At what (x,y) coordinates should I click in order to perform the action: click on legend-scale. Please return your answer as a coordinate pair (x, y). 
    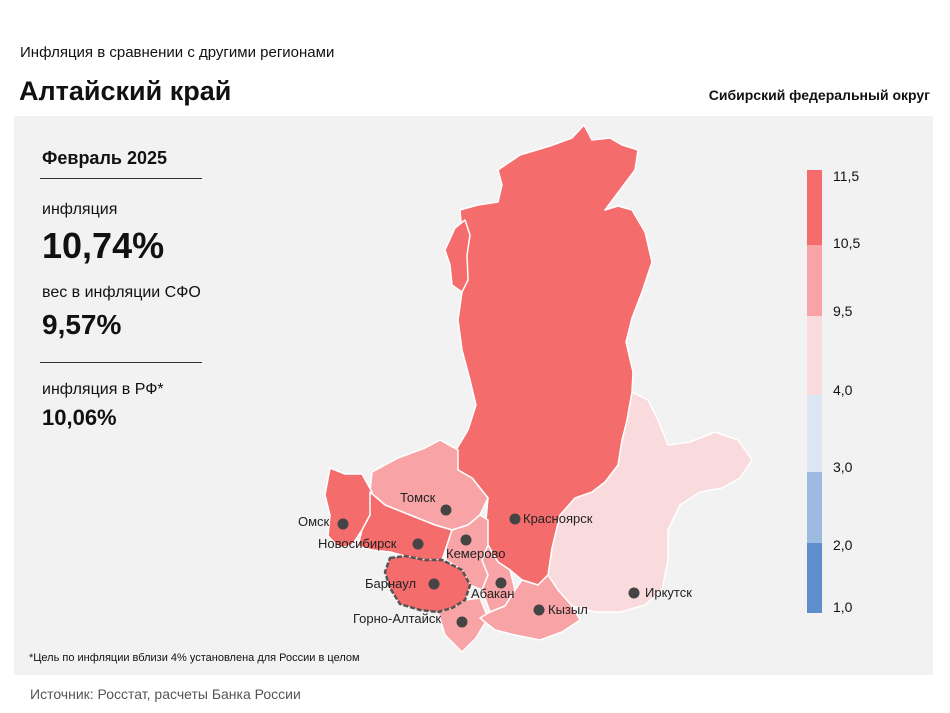
    Looking at the image, I should click on (814, 391).